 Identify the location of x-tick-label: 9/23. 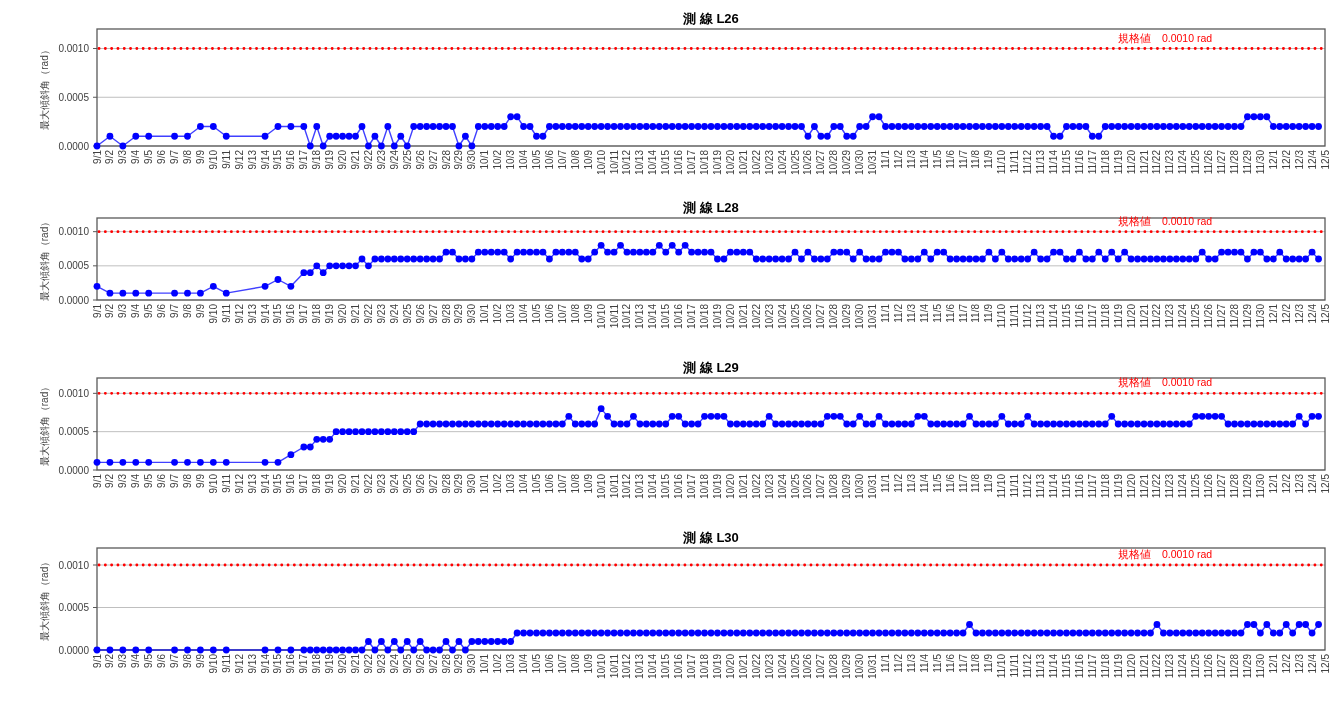
(381, 313).